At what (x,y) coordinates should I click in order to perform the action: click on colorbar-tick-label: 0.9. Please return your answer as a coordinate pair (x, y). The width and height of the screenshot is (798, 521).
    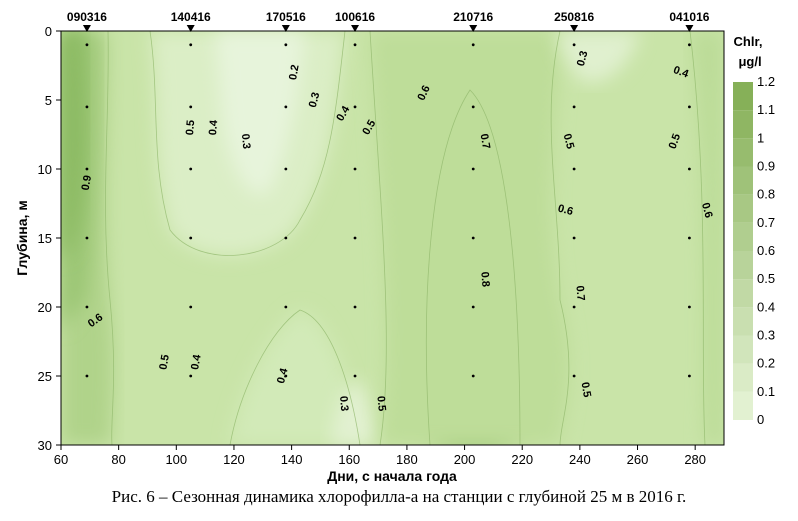
    Looking at the image, I should click on (766, 166).